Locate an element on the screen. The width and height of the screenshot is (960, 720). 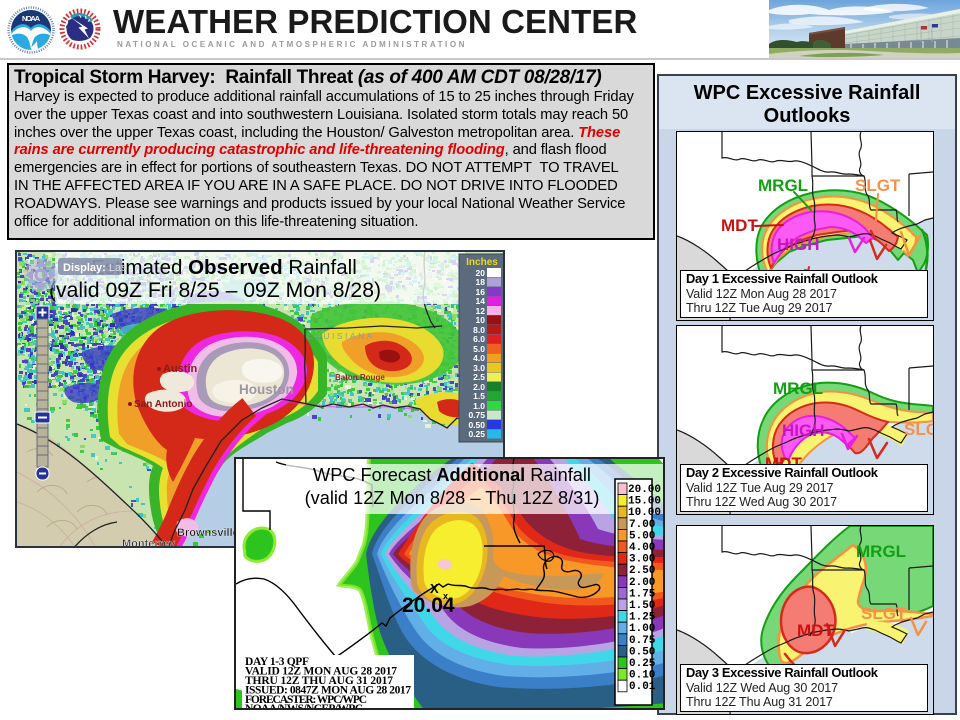
svg-text: DAY 1-3 QPF is located at coordinates (277, 662).